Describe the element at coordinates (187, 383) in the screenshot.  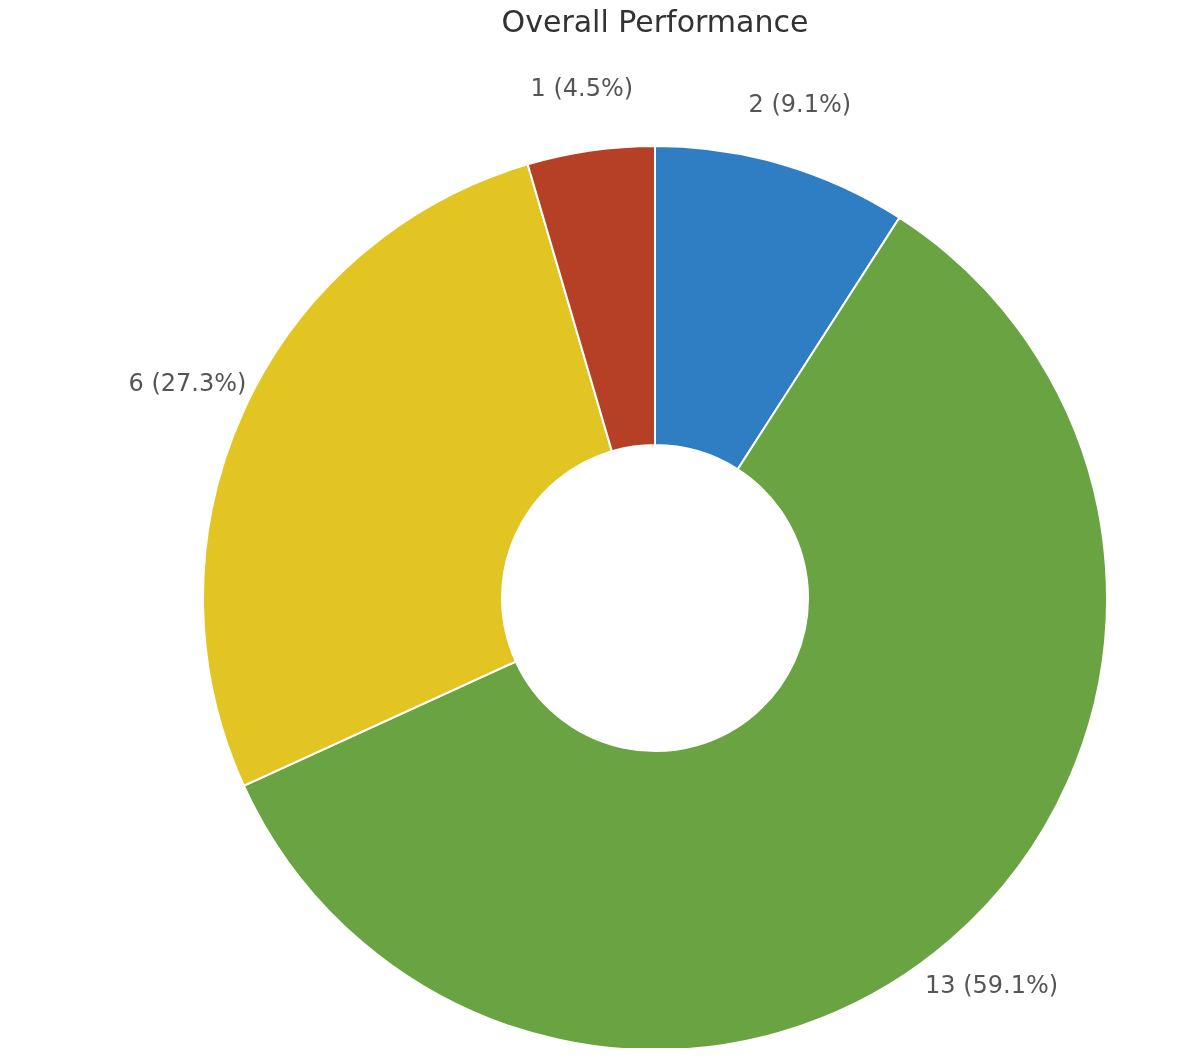
I see `data-label: 6 (27.3%)` at that location.